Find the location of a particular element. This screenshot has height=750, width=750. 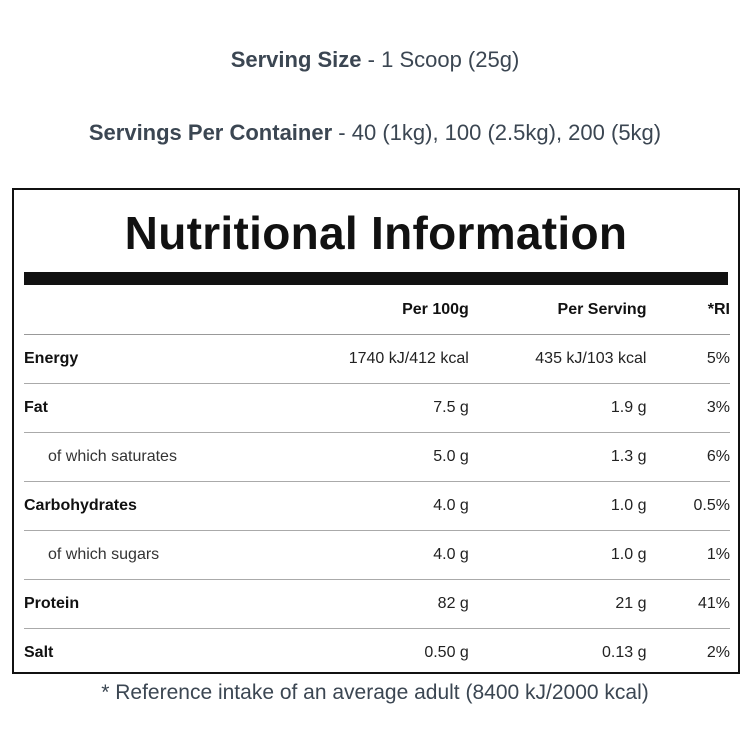

value-per-serving: 435 kJ/103 kcal is located at coordinates (557, 359).